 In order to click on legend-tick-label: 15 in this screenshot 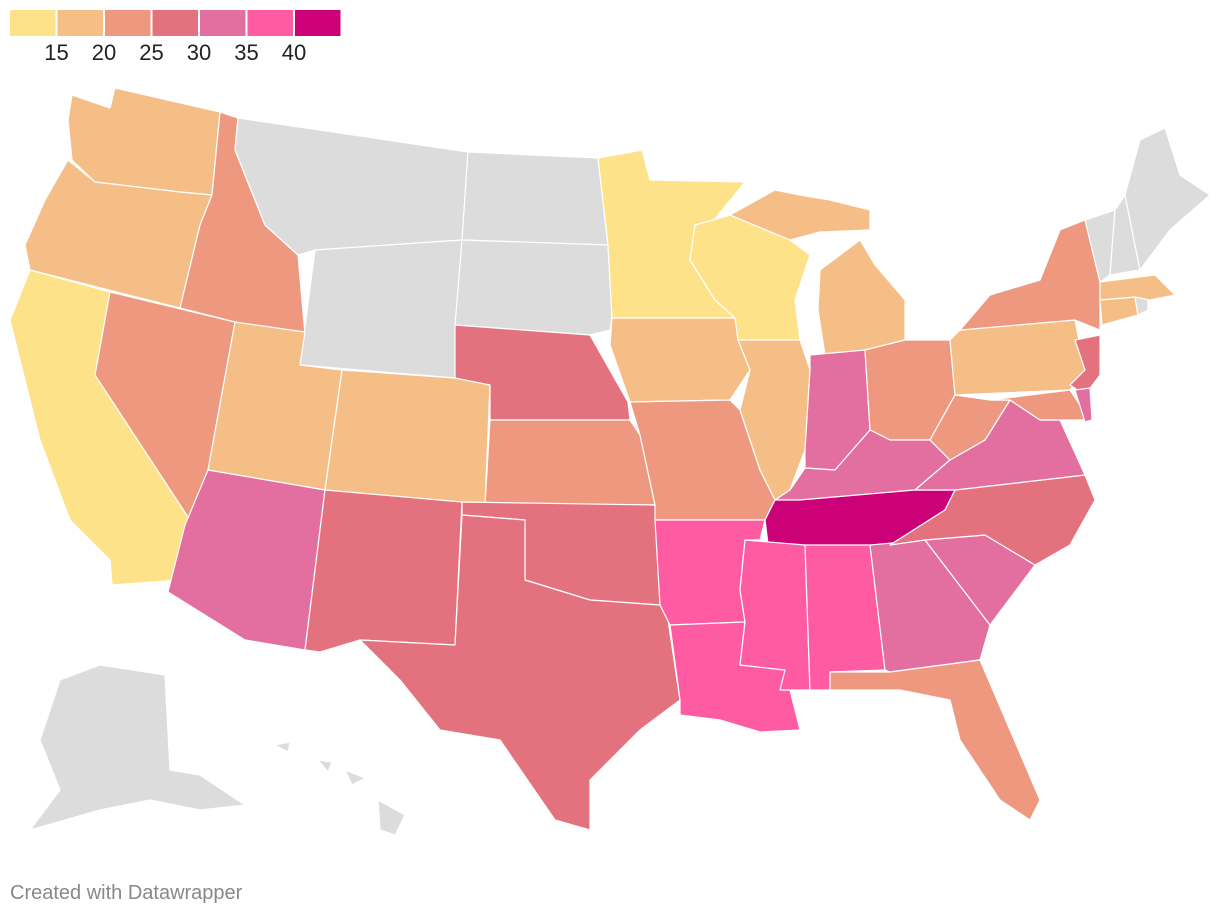, I will do `click(56, 52)`.